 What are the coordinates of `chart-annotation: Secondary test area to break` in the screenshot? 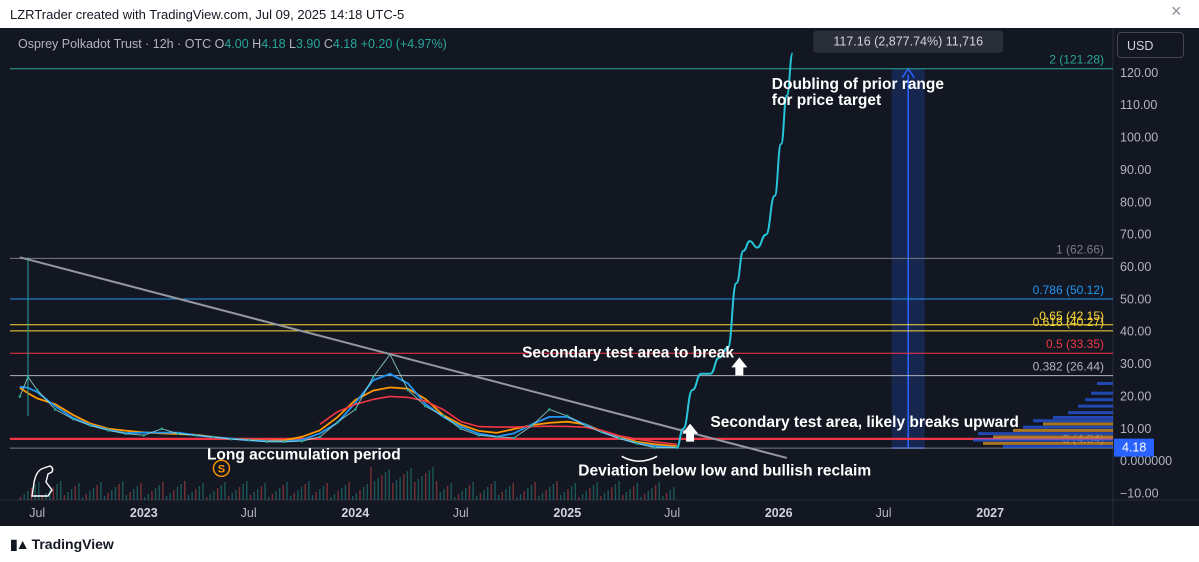 It's located at (628, 353).